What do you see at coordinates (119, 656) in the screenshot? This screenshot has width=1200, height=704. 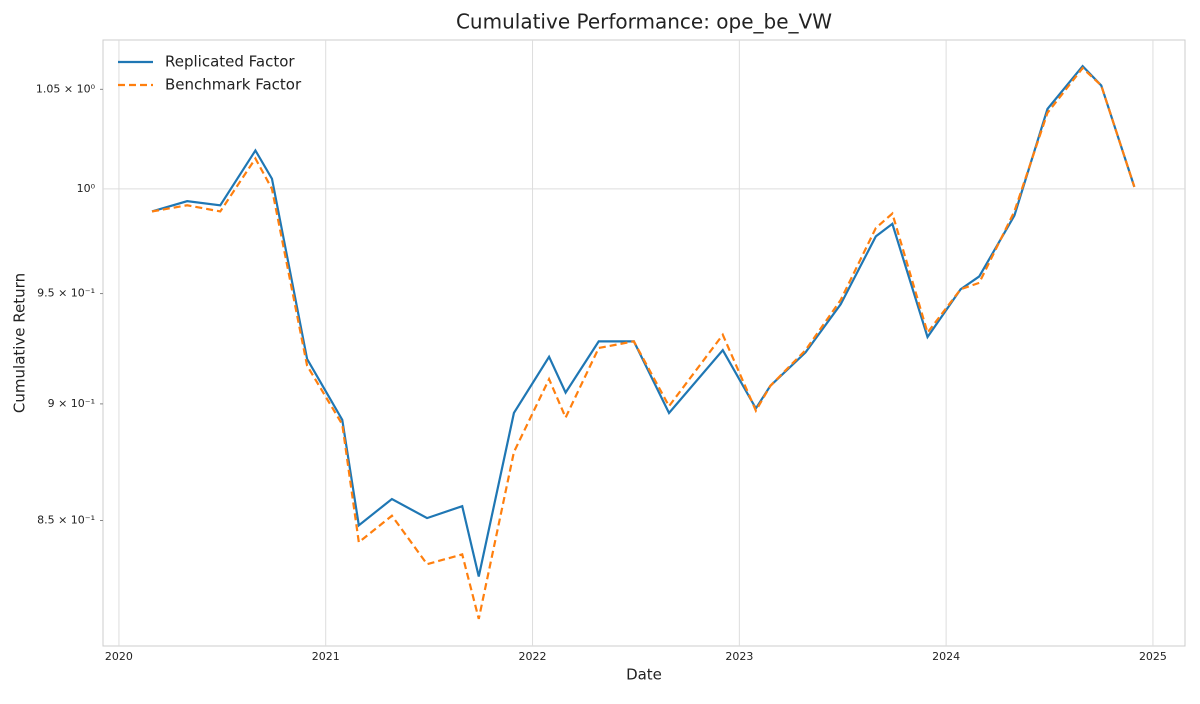 I see `x-tick-label: 2020` at bounding box center [119, 656].